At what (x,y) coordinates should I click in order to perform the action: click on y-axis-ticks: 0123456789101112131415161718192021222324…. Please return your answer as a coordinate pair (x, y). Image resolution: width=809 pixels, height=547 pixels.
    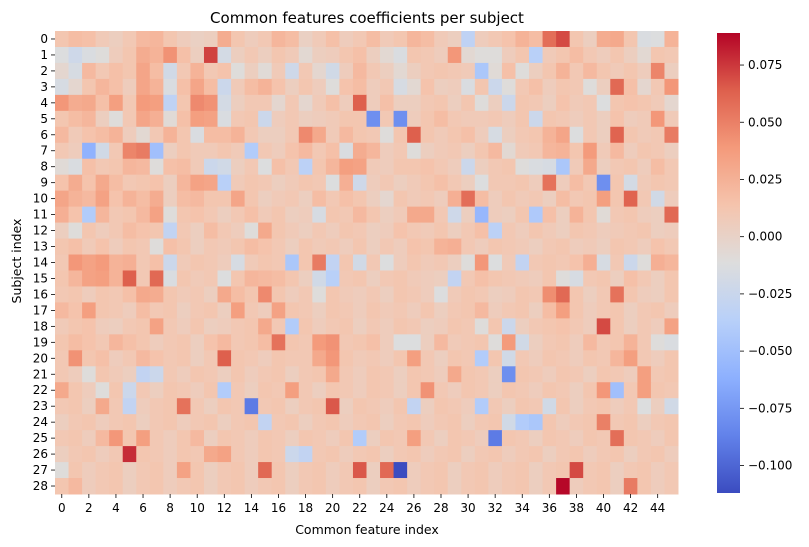
    Looking at the image, I should click on (44, 262).